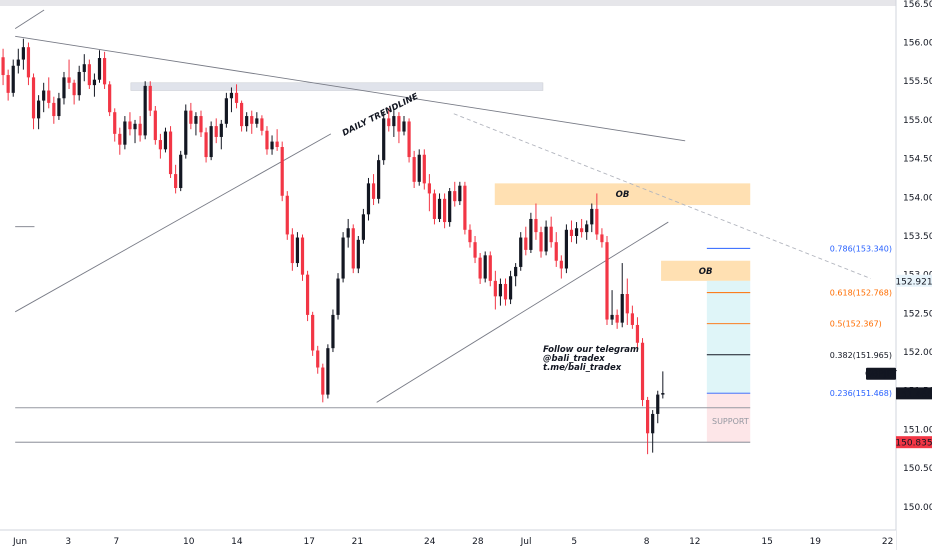  Describe the element at coordinates (861, 248) in the screenshot. I see `fib-label-0: 0.786(153.340)` at that location.